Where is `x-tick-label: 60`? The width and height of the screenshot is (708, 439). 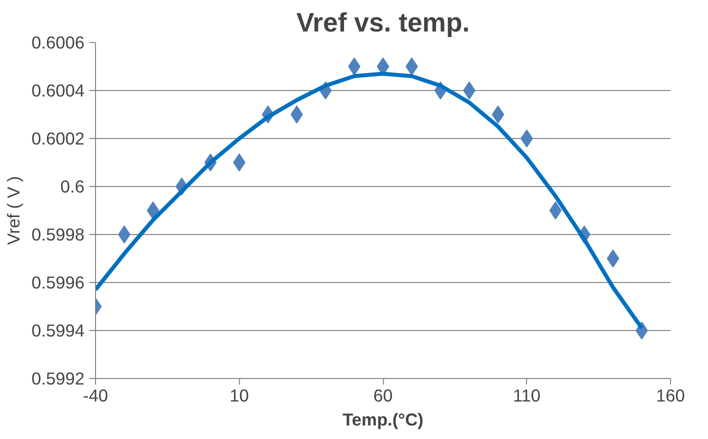
x-tick-label: 60 is located at coordinates (383, 396).